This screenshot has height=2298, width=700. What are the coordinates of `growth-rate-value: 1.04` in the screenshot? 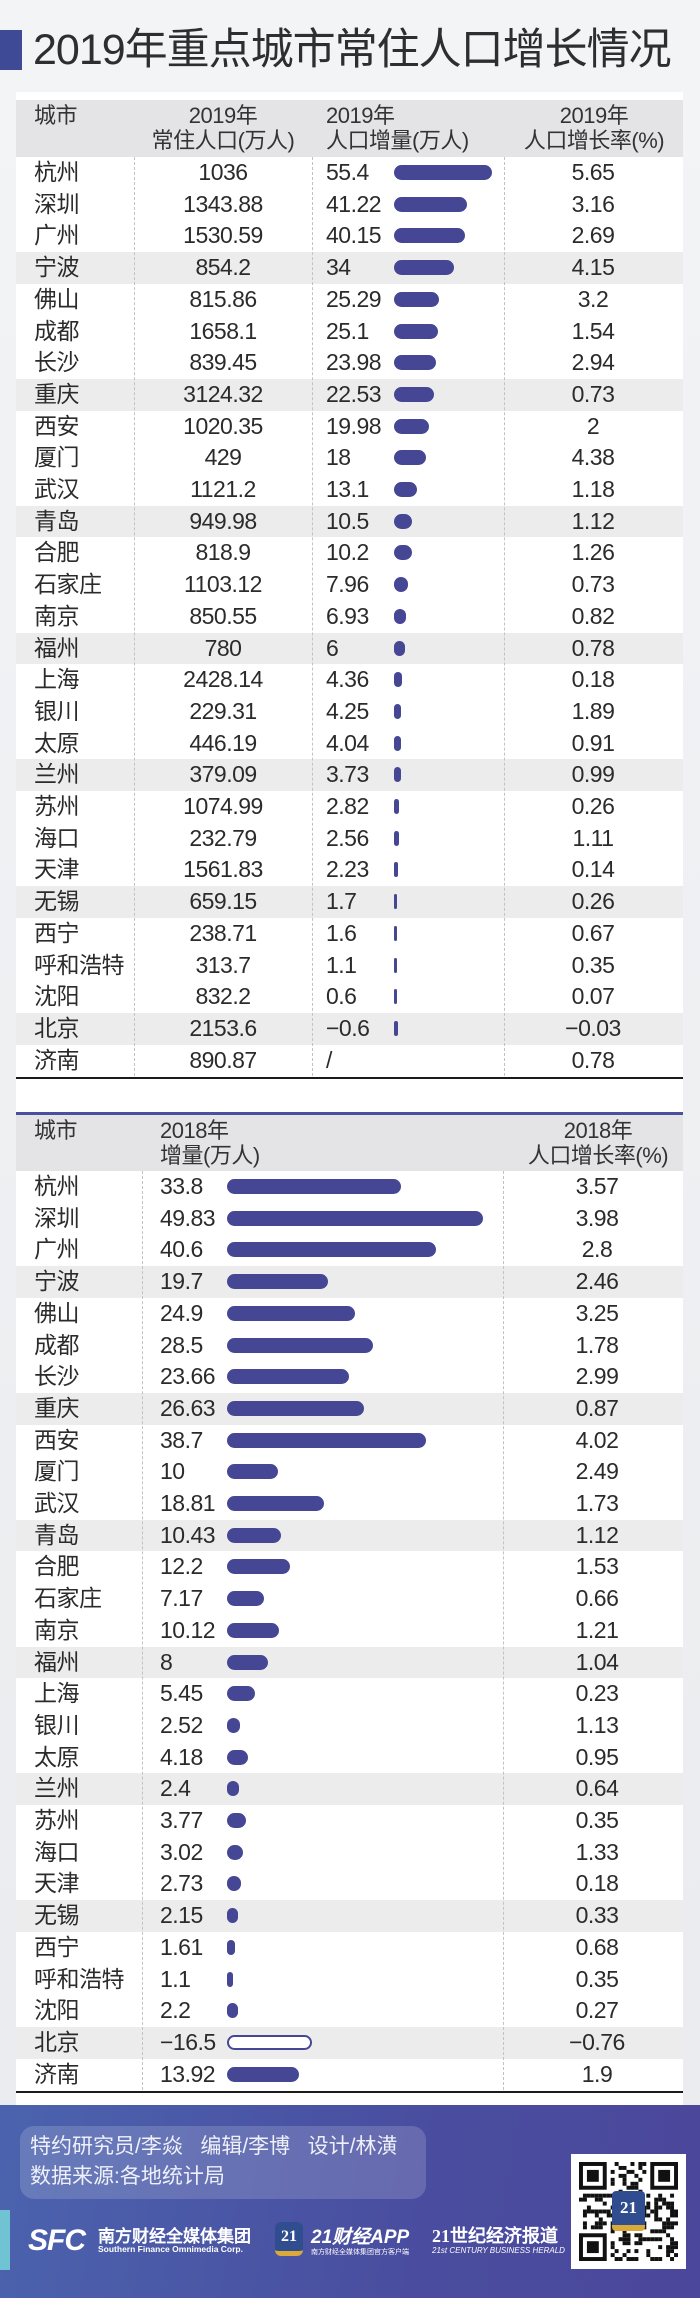 It's located at (597, 1661).